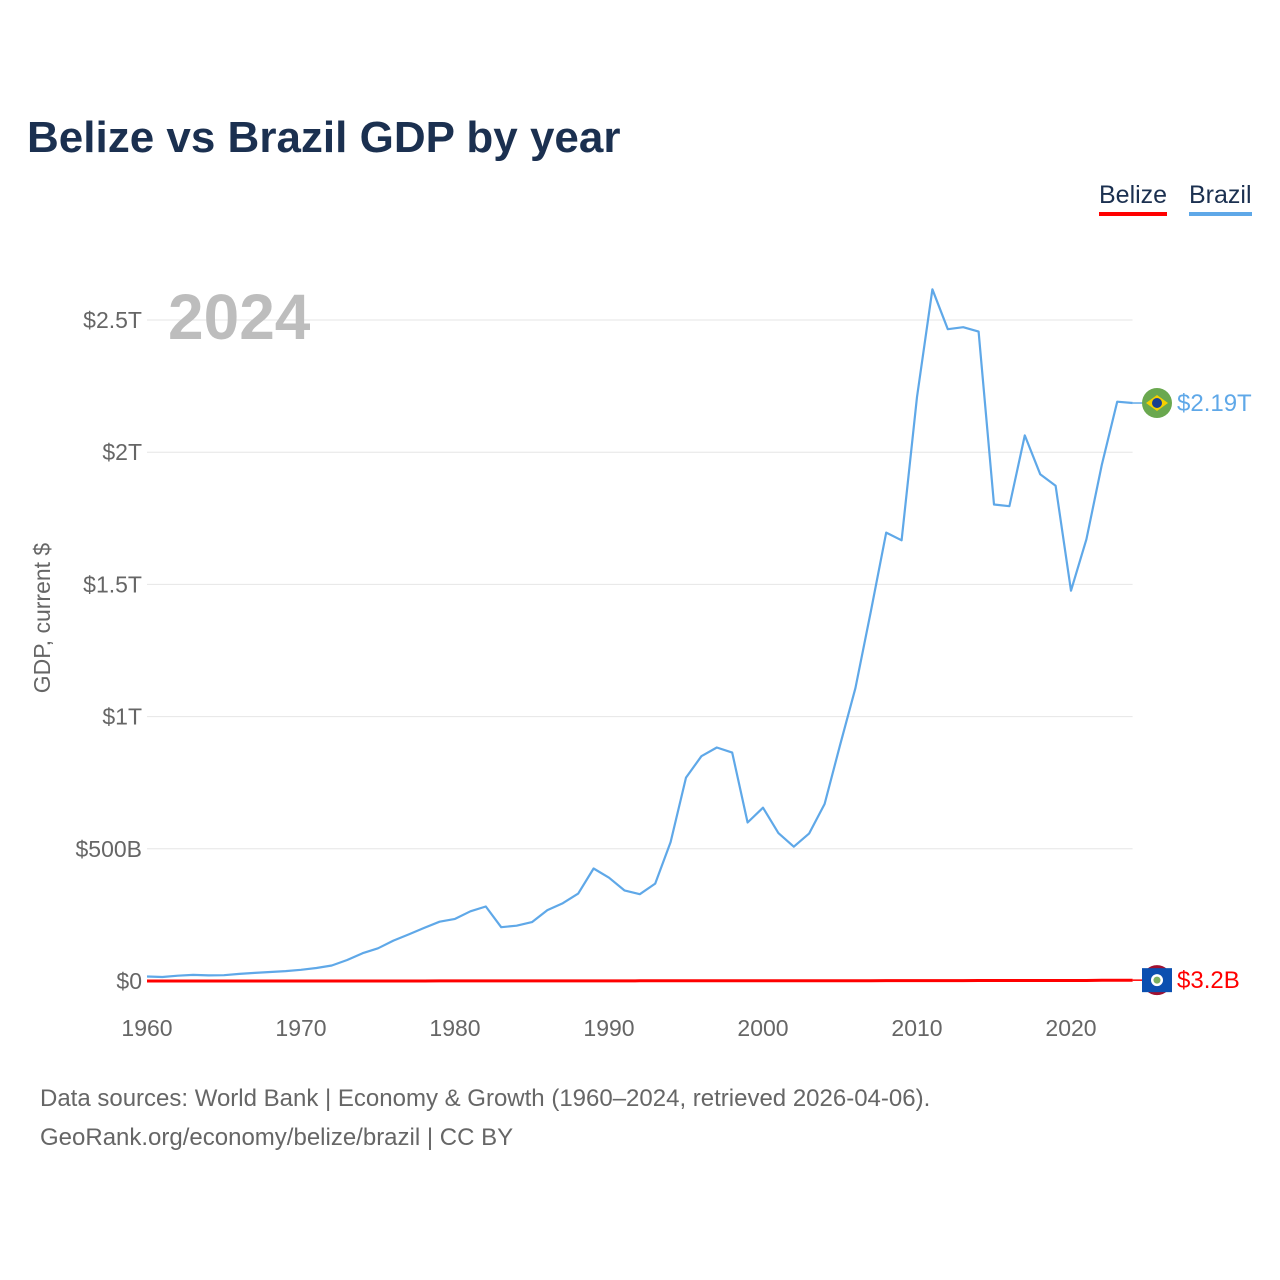 The width and height of the screenshot is (1280, 1280). Describe the element at coordinates (762, 1028) in the screenshot. I see `x-tick-label: 2000` at that location.